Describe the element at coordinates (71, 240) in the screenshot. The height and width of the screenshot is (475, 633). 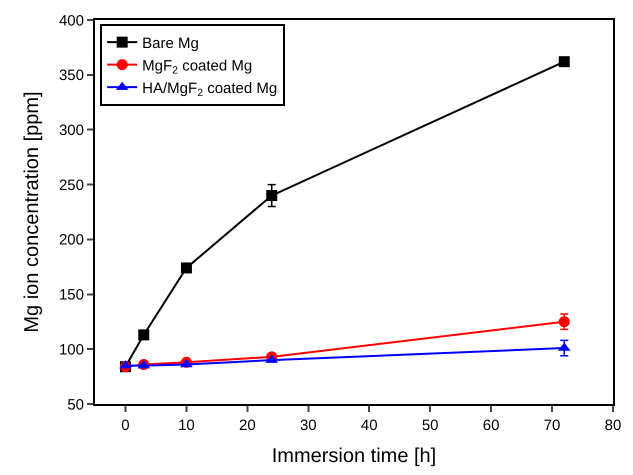
I see `y-tick-label: 200` at that location.